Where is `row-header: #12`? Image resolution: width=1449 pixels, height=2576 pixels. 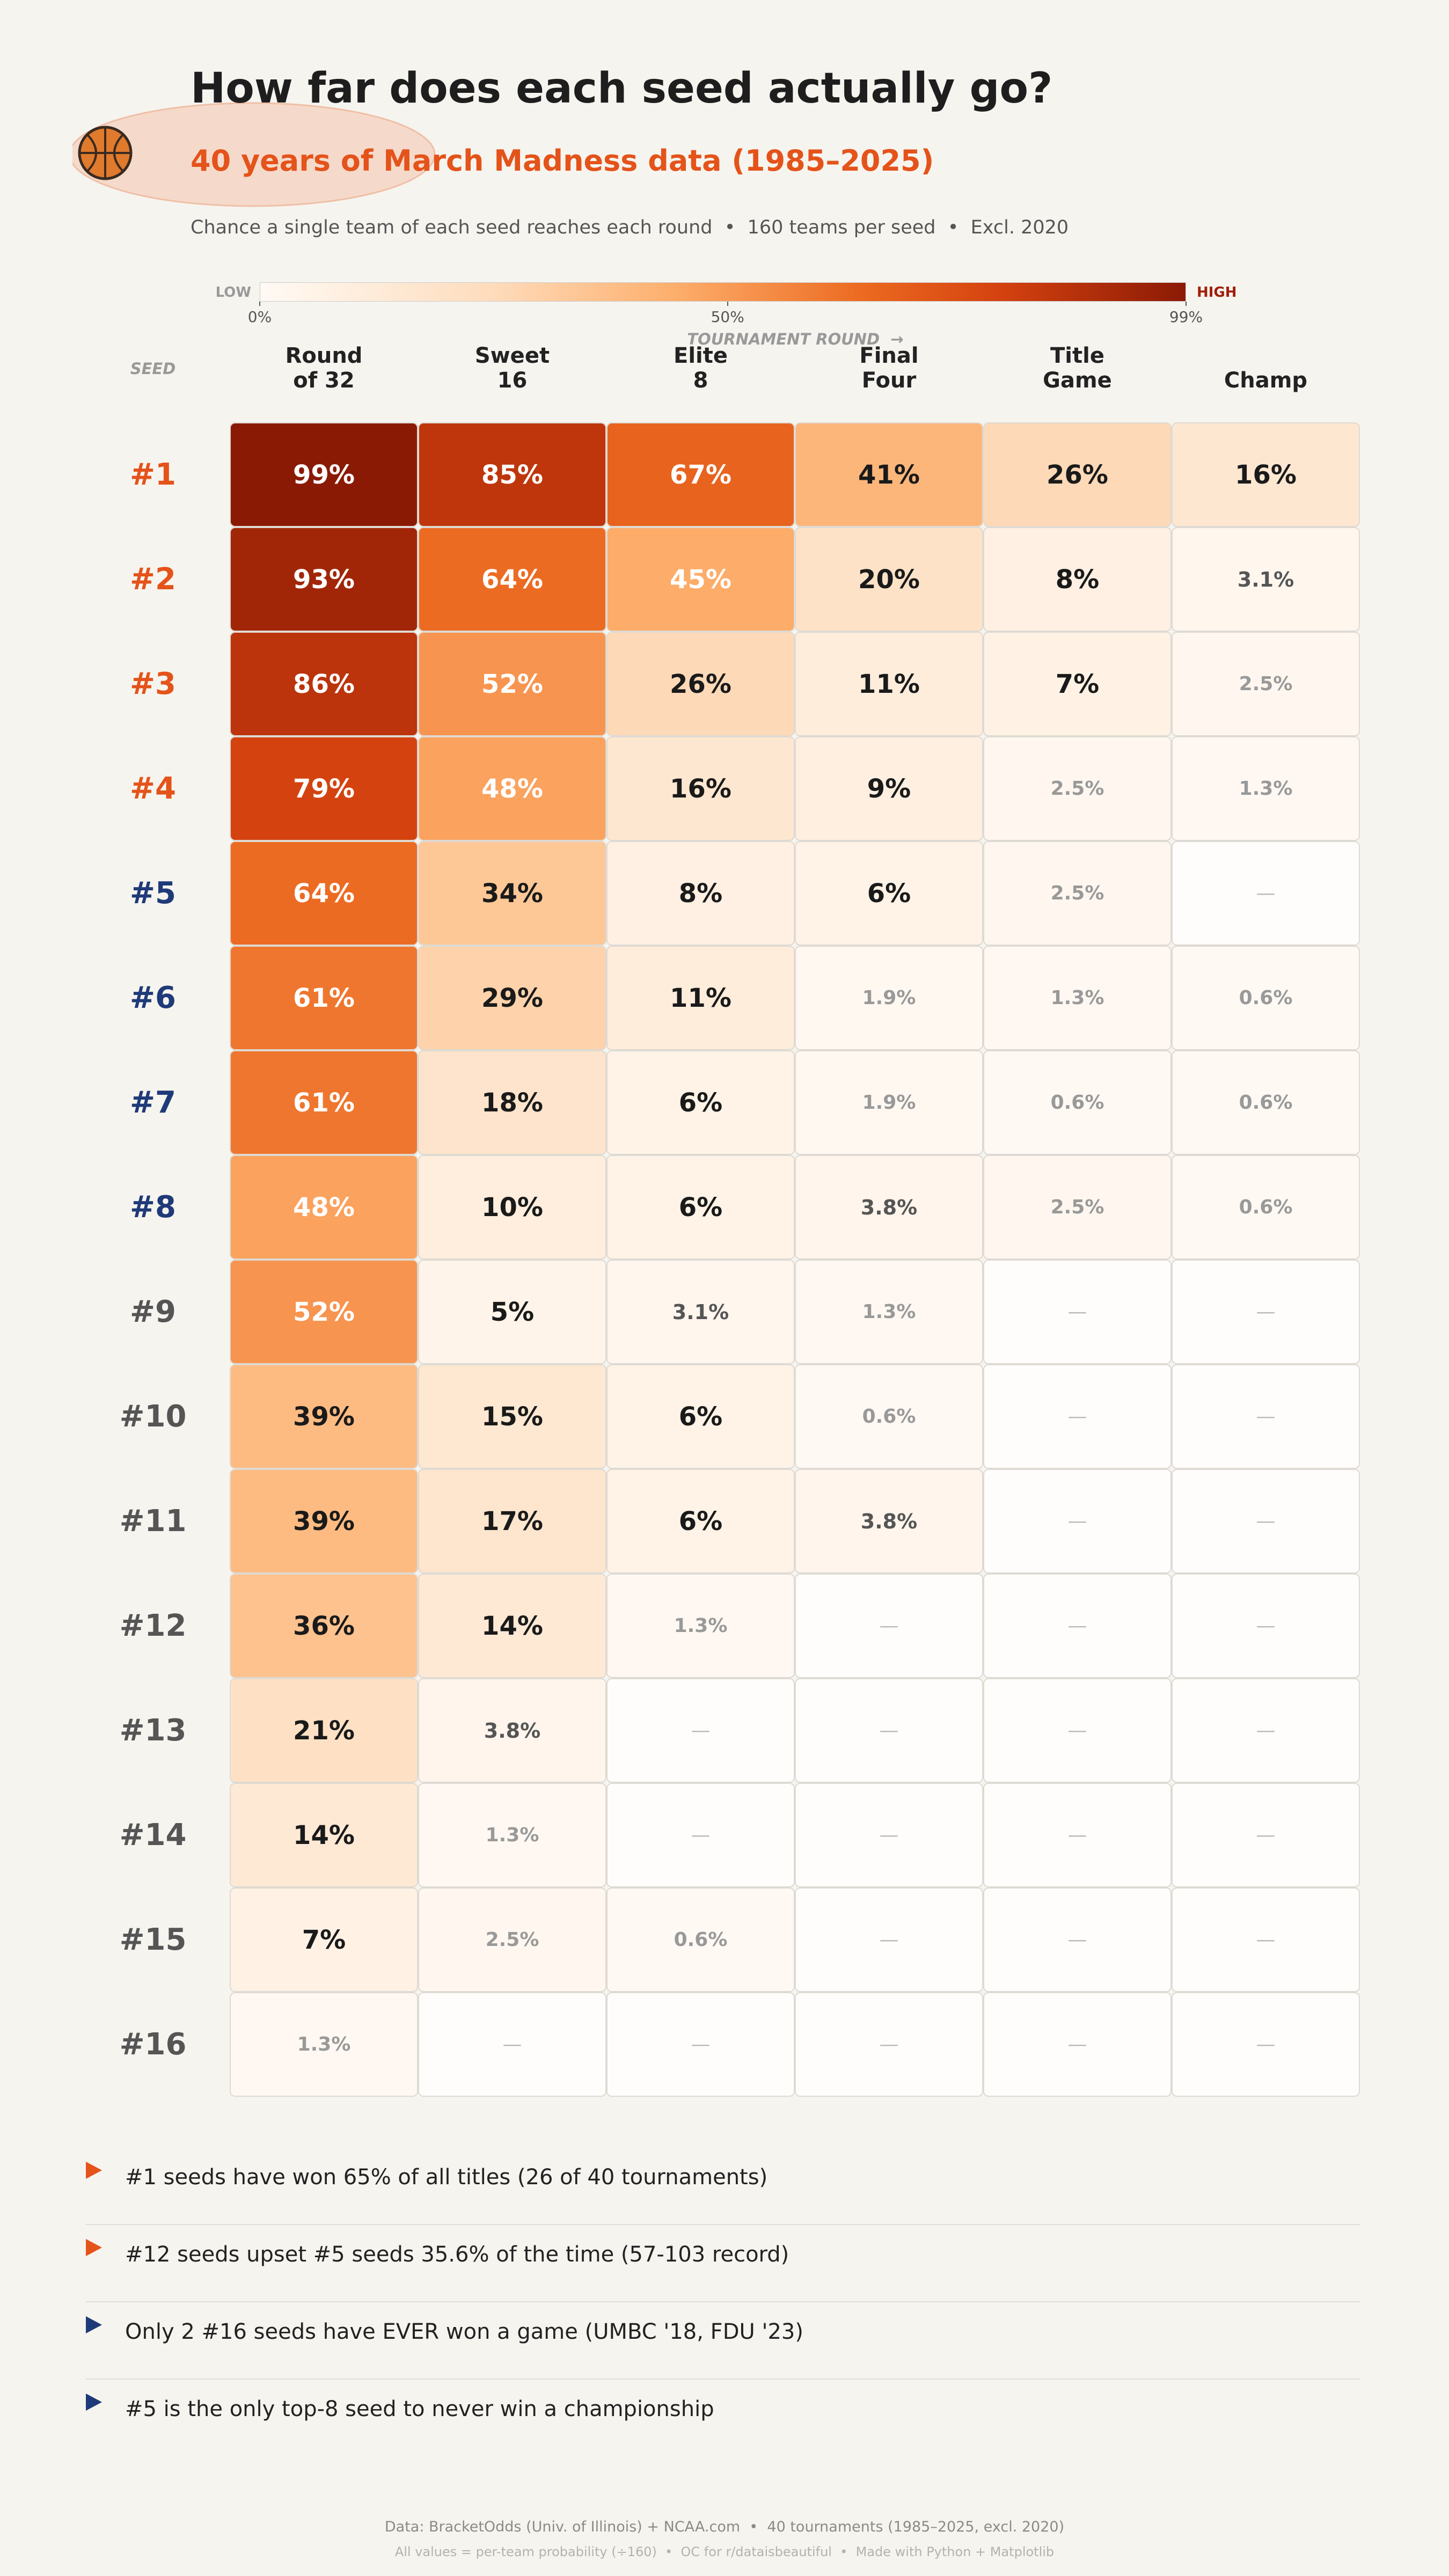
row-header: #12 is located at coordinates (153, 1625).